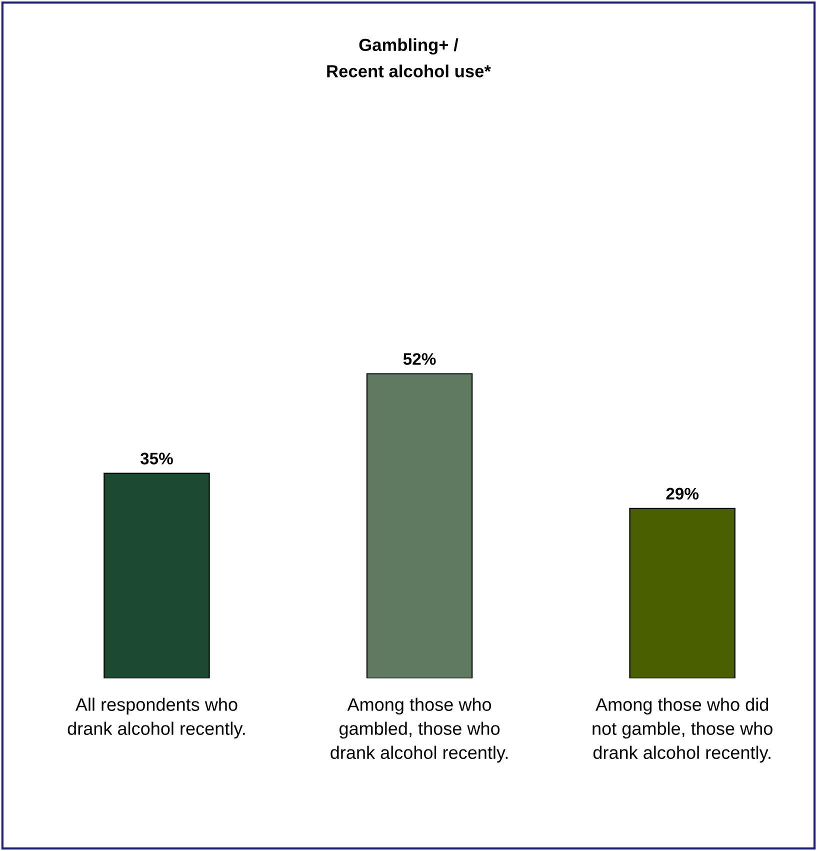 This screenshot has height=851, width=817. Describe the element at coordinates (419, 730) in the screenshot. I see `x-tick-label: Among those who gambled, those who drank alcohol recently.` at that location.